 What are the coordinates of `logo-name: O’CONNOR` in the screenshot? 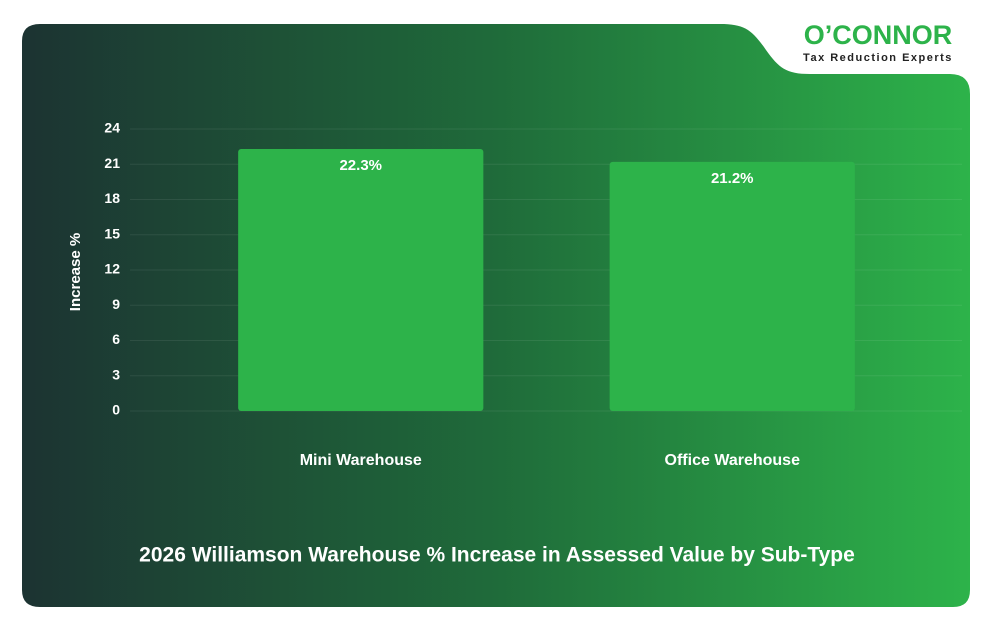 It's located at (878, 35).